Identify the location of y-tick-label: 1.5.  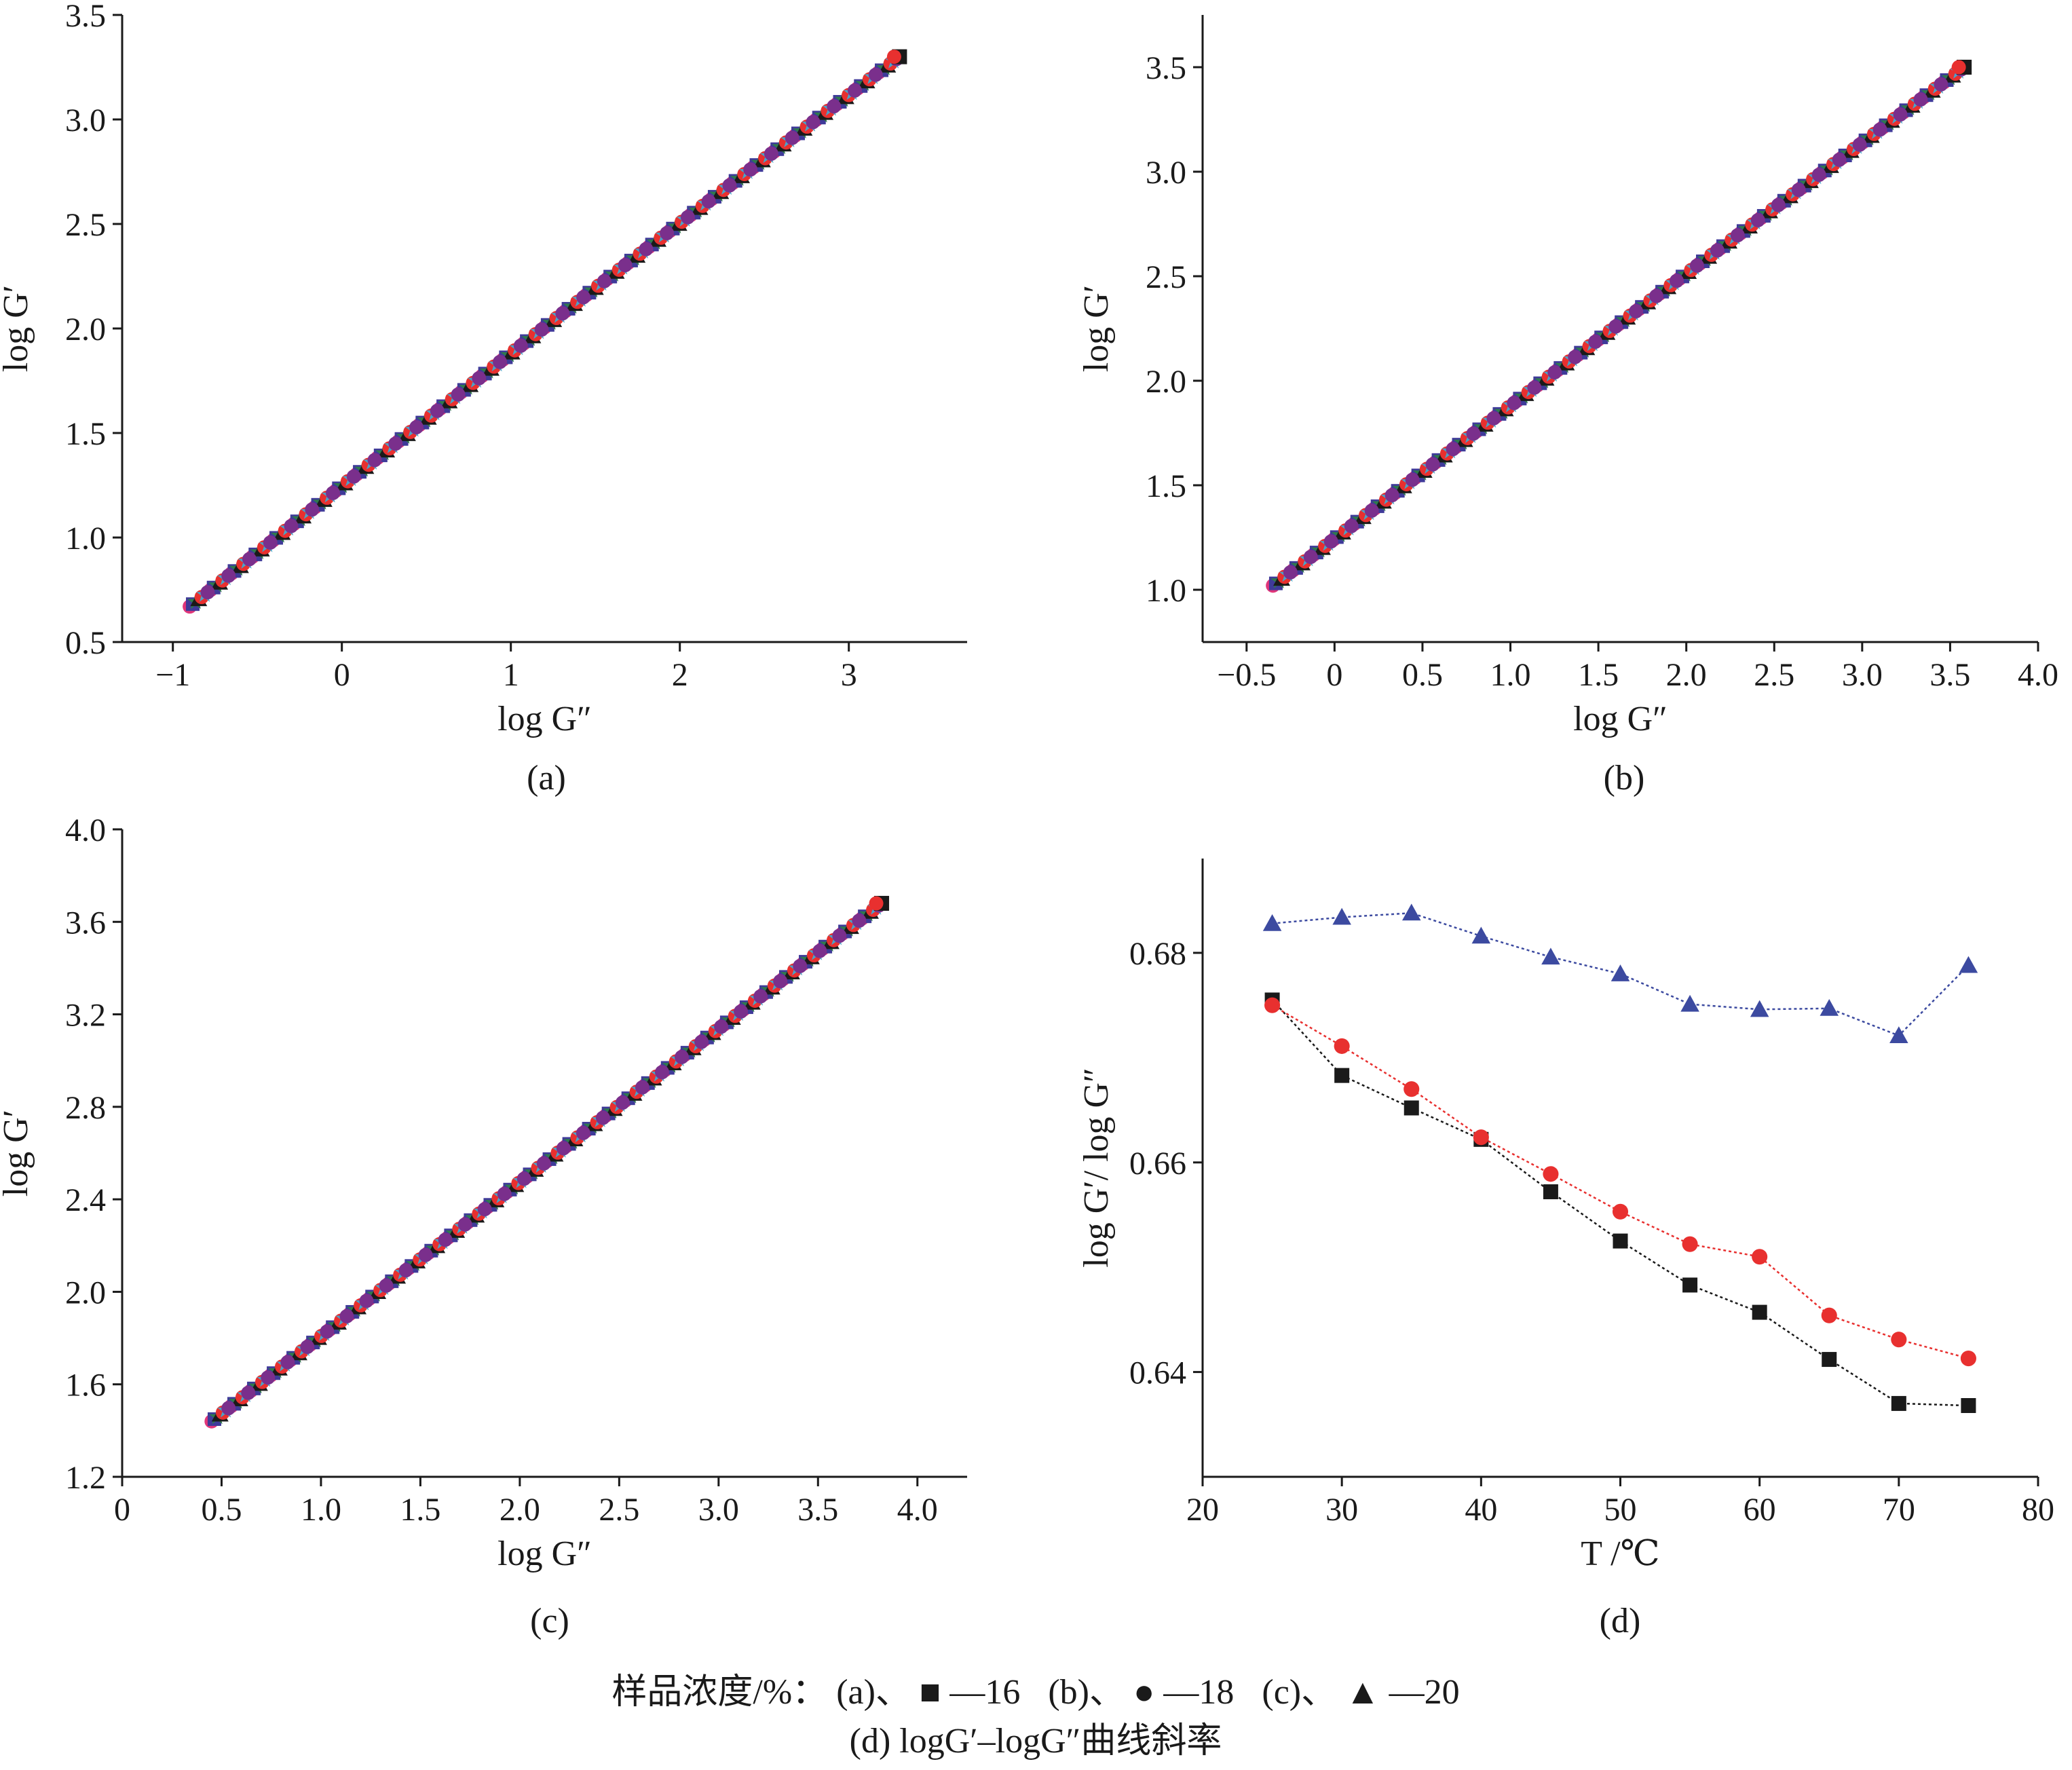
(85, 434).